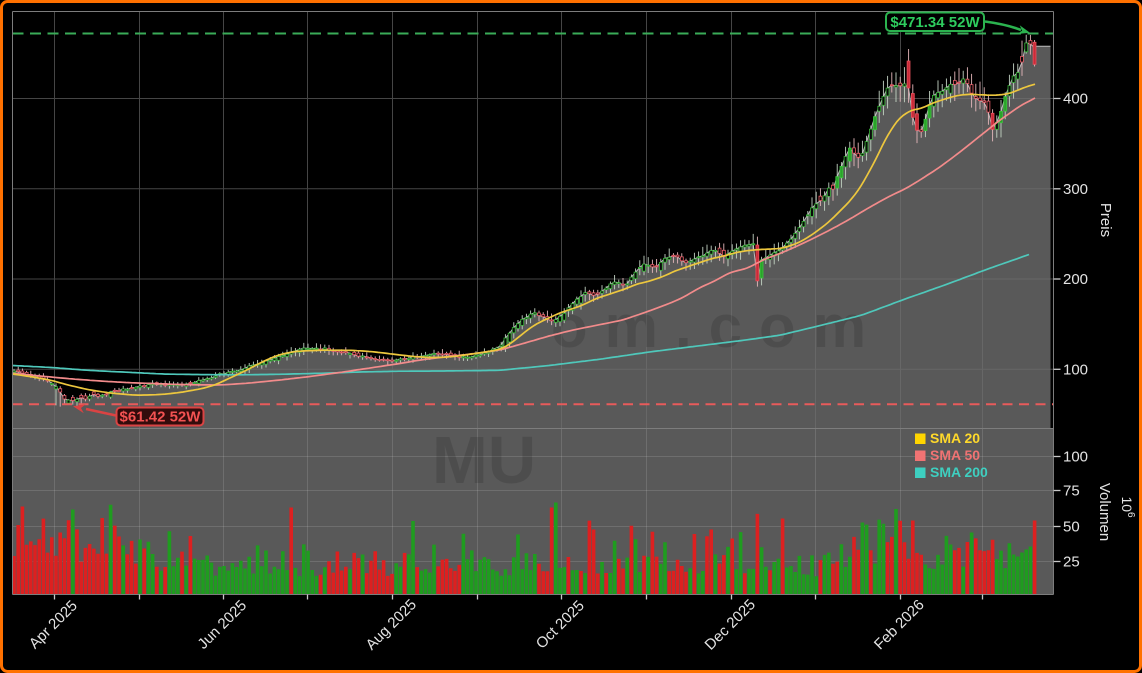 The height and width of the screenshot is (673, 1142). What do you see at coordinates (1104, 512) in the screenshot?
I see `svg-text: Volumen` at bounding box center [1104, 512].